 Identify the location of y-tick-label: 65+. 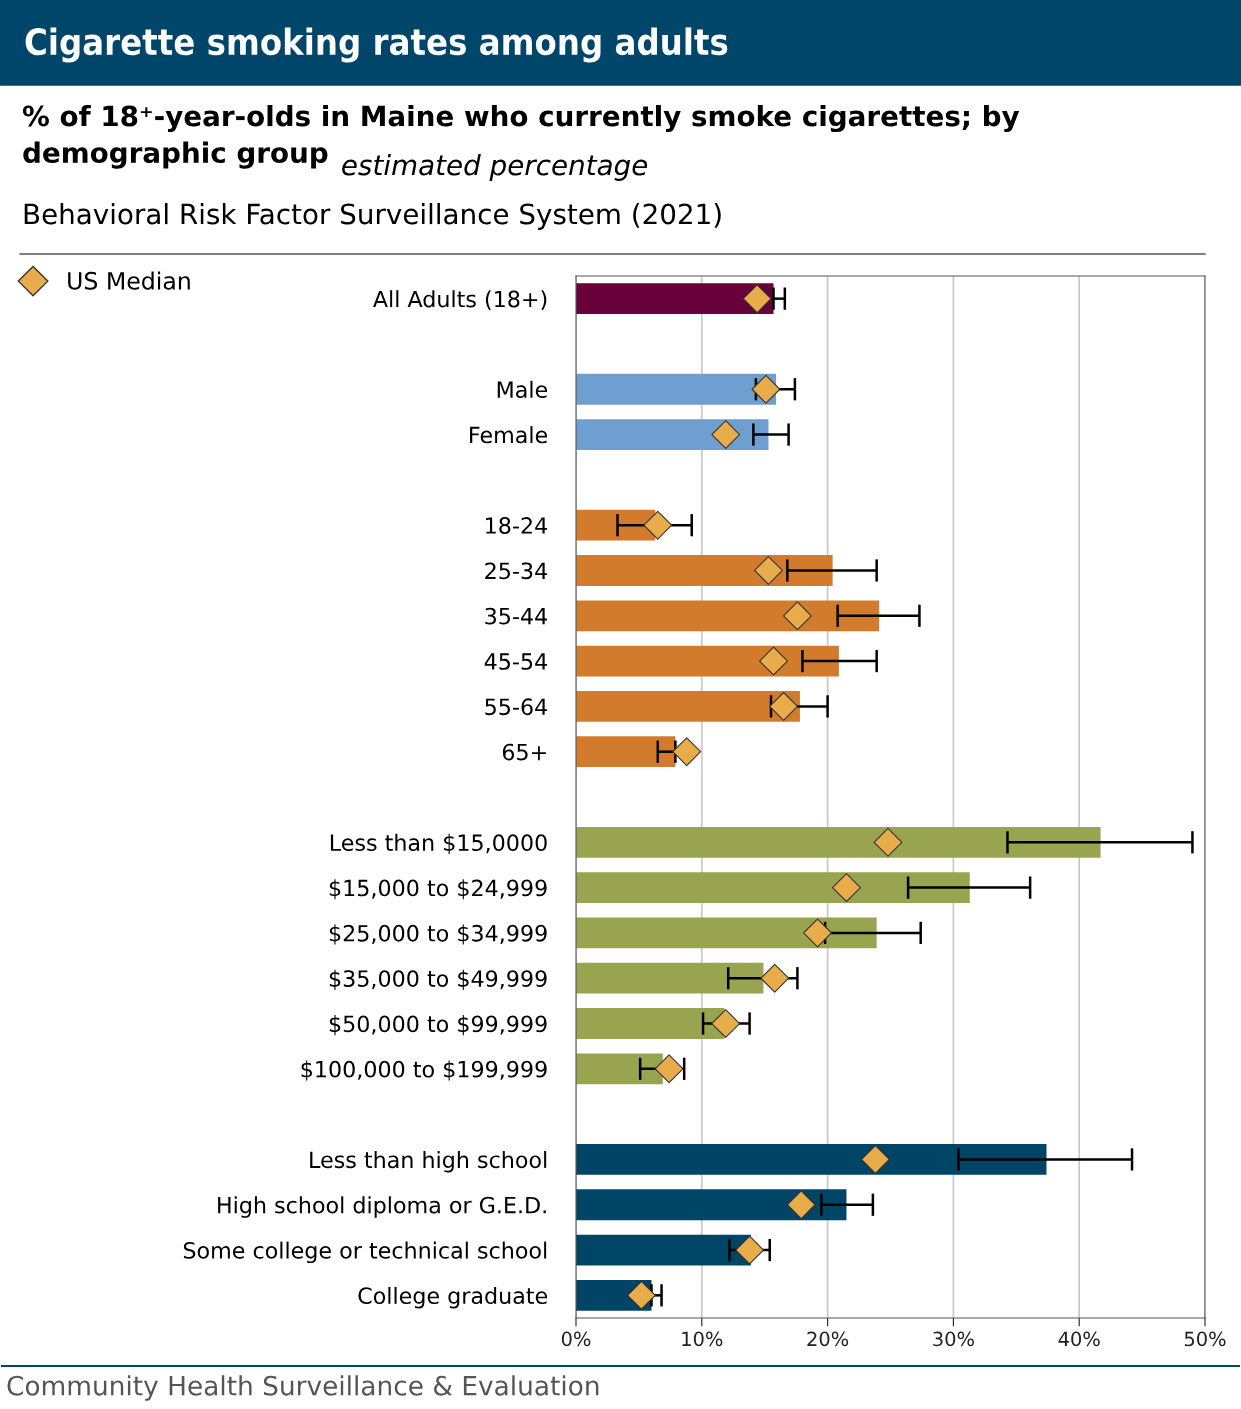
(524, 752).